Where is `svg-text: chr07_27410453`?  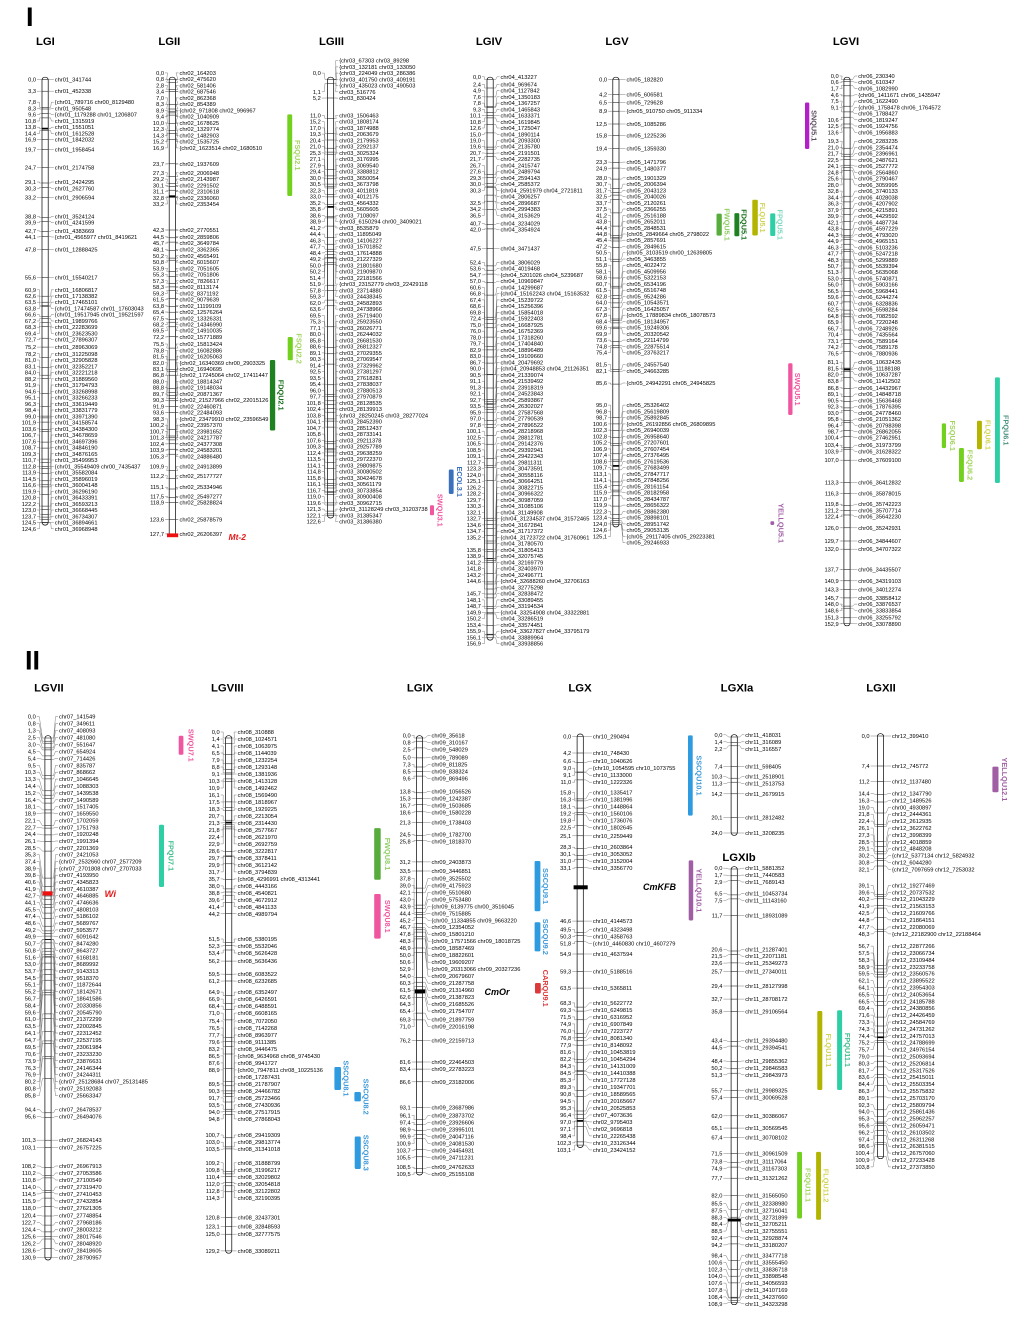
svg-text: chr07_27410453 is located at coordinates (80, 1195).